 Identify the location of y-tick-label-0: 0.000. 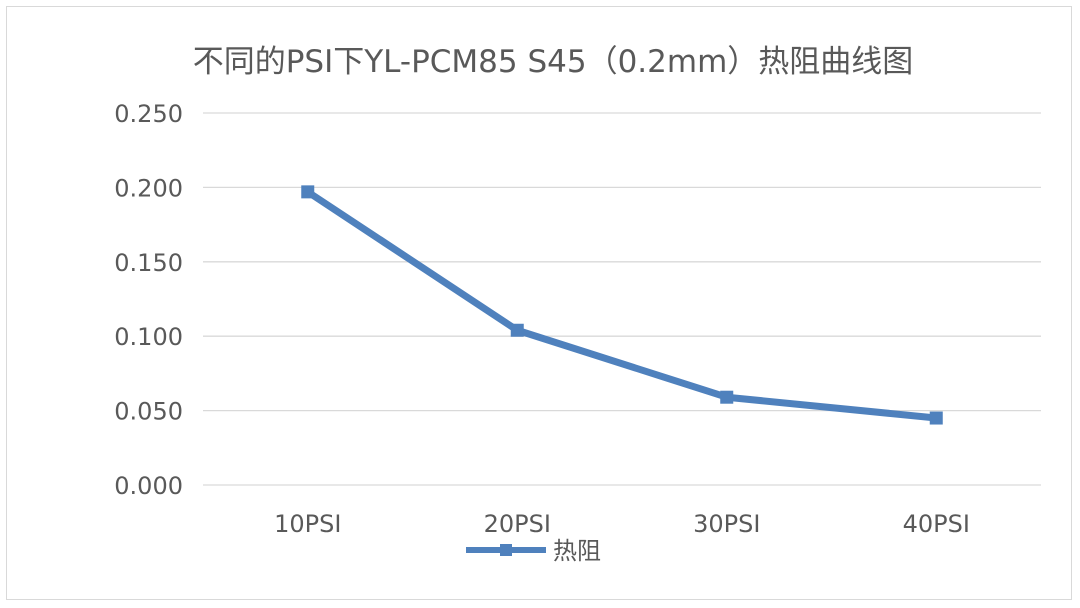
(148, 486).